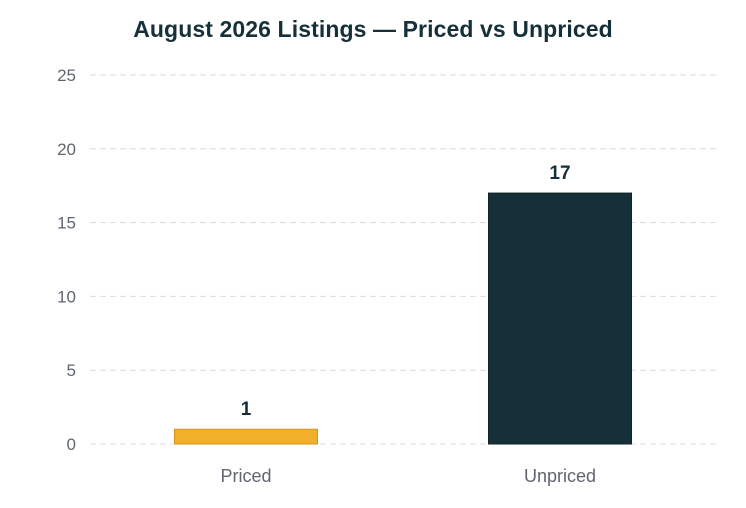  What do you see at coordinates (71, 444) in the screenshot?
I see `y-tick-label-0: 0` at bounding box center [71, 444].